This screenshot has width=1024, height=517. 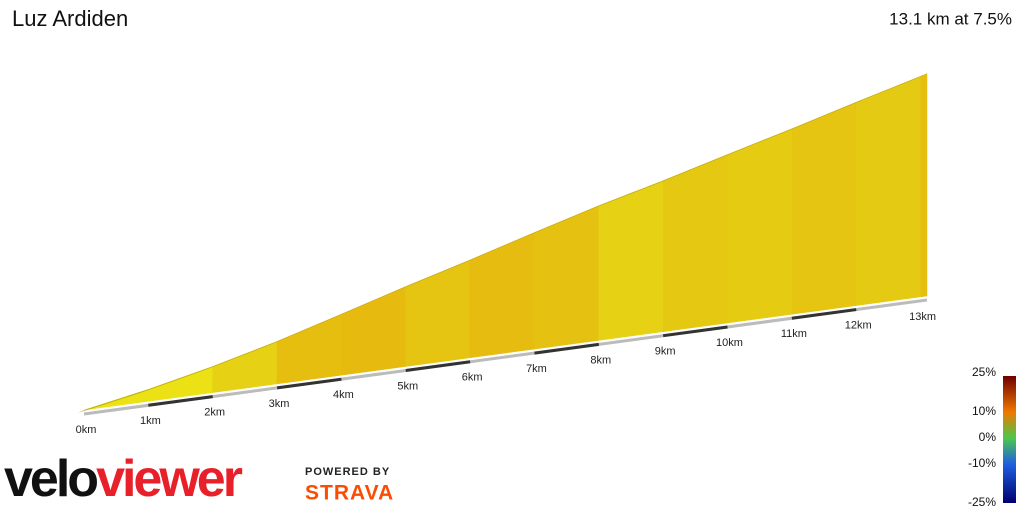 What do you see at coordinates (407, 386) in the screenshot?
I see `x-tick-label: 5km` at bounding box center [407, 386].